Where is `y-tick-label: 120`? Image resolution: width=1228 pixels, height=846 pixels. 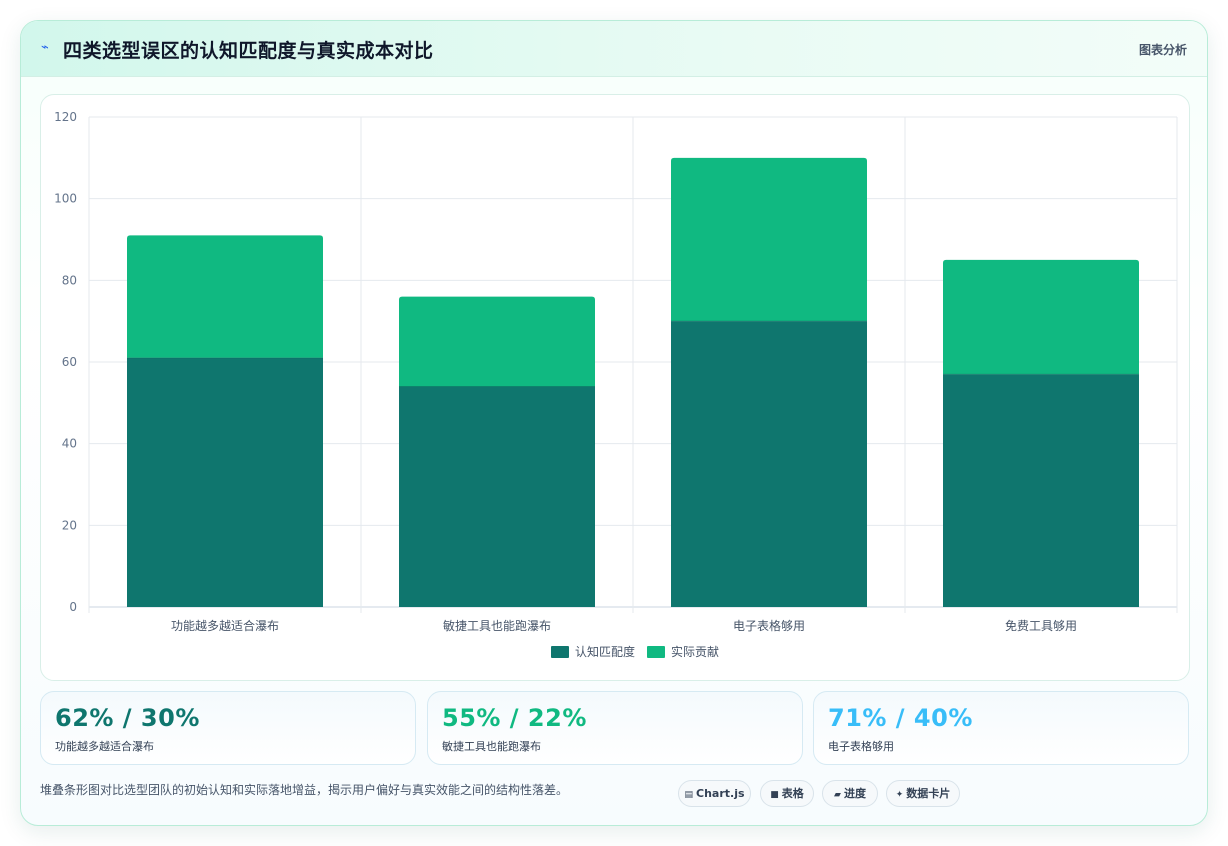 y-tick-label: 120 is located at coordinates (65, 117).